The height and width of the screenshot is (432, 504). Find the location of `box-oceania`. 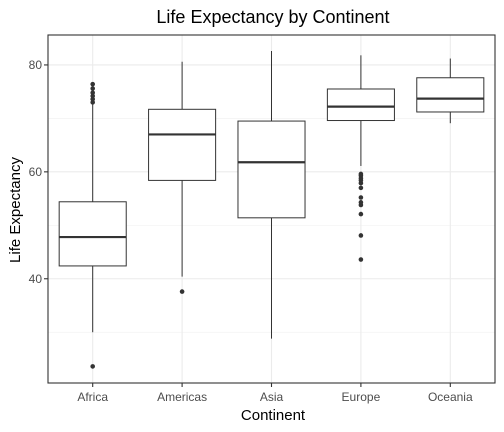

box-oceania is located at coordinates (450, 91).